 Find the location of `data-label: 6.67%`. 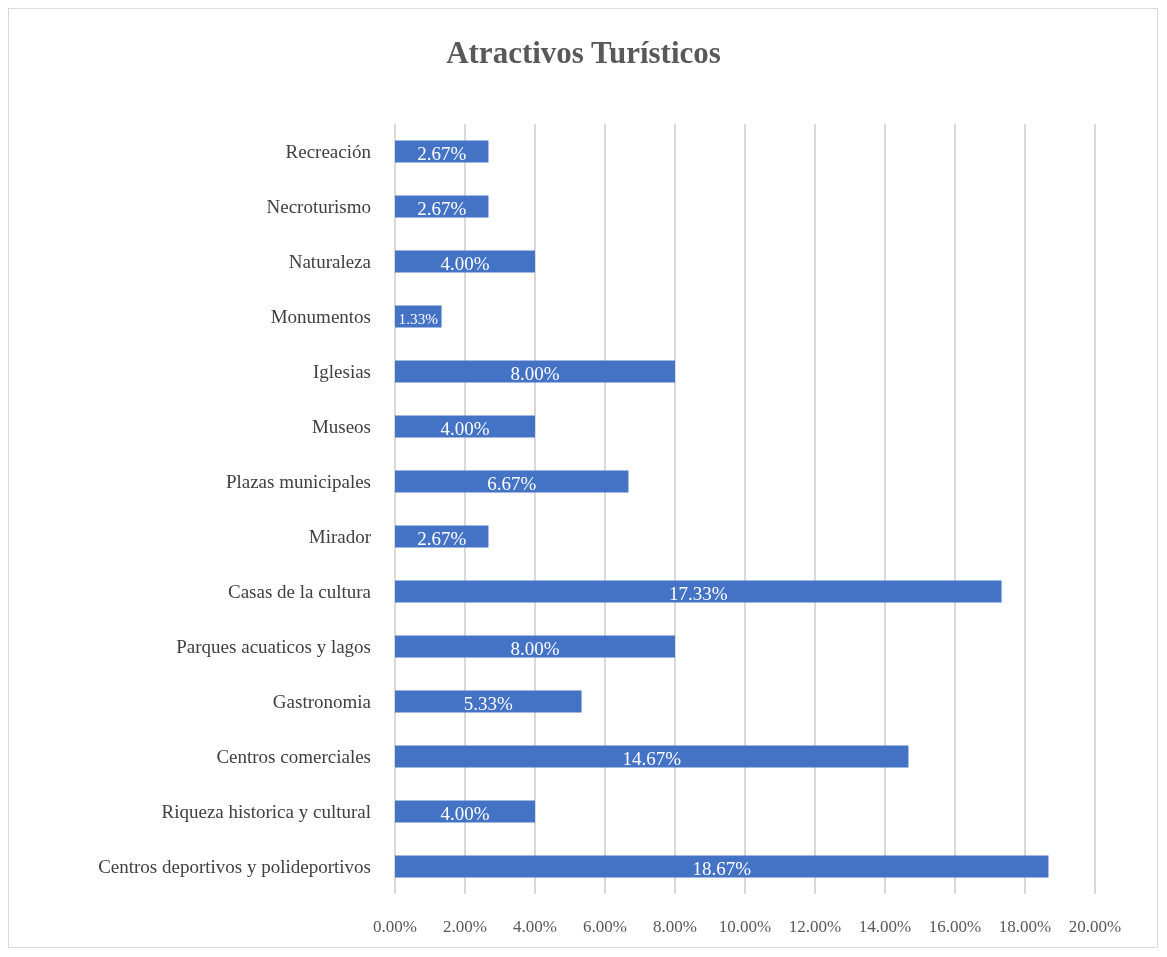

data-label: 6.67% is located at coordinates (512, 483).